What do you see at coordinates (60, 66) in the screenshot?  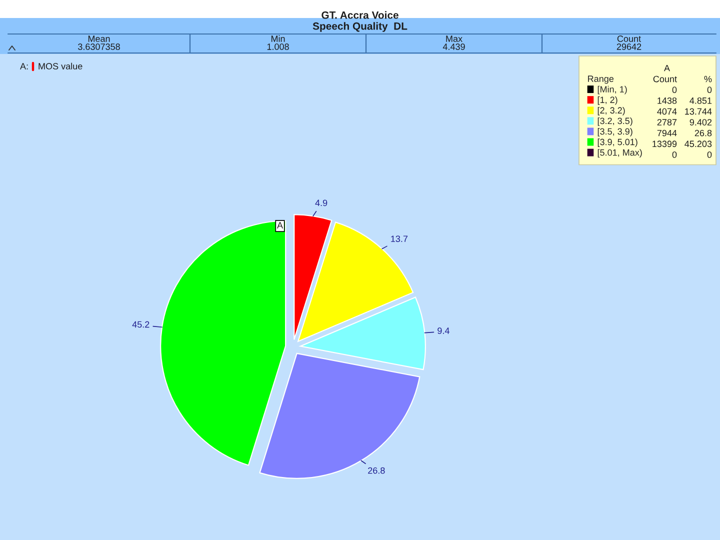 I see `text: MOS value` at bounding box center [60, 66].